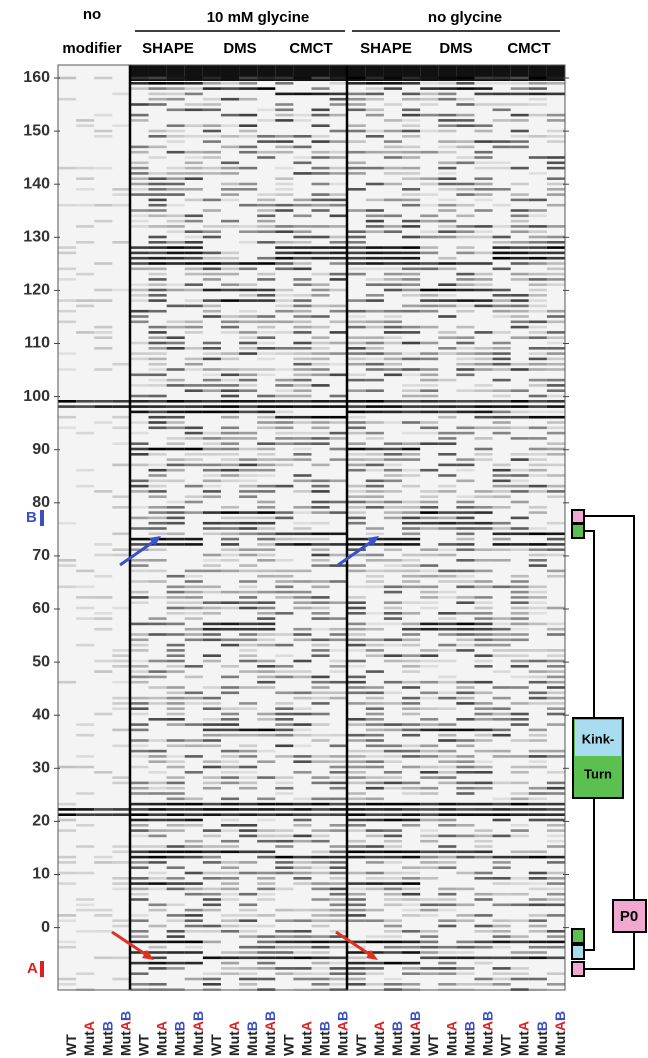  Describe the element at coordinates (270, 1026) in the screenshot. I see `lane-label-part: A` at that location.